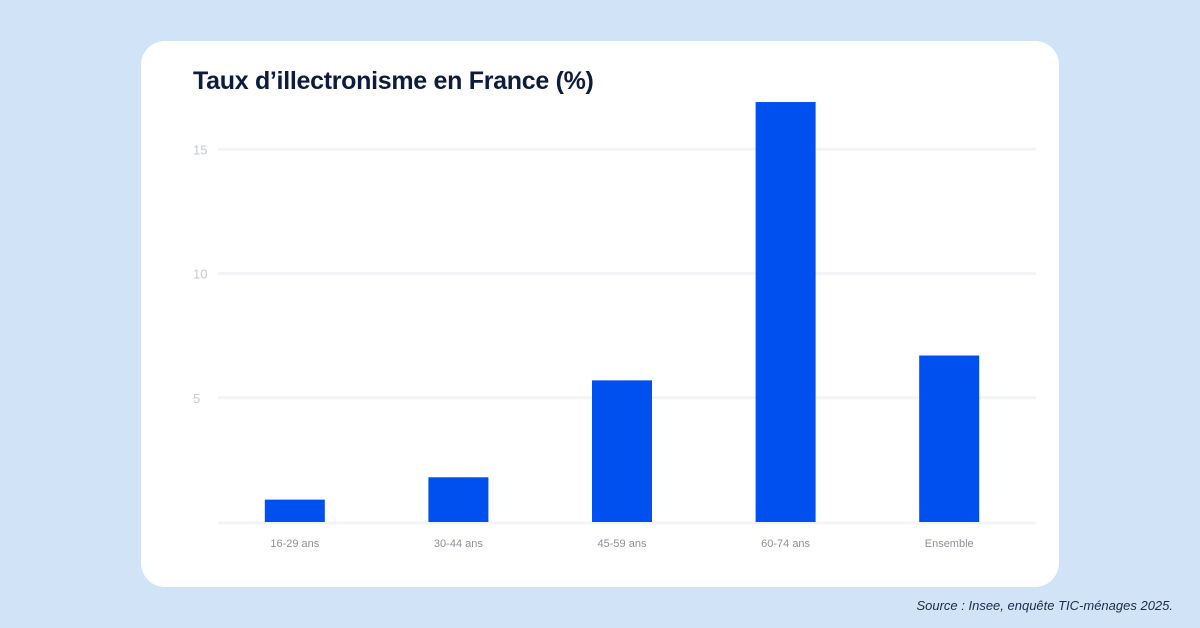 The image size is (1200, 628). I want to click on y-tick-label: 10, so click(200, 274).